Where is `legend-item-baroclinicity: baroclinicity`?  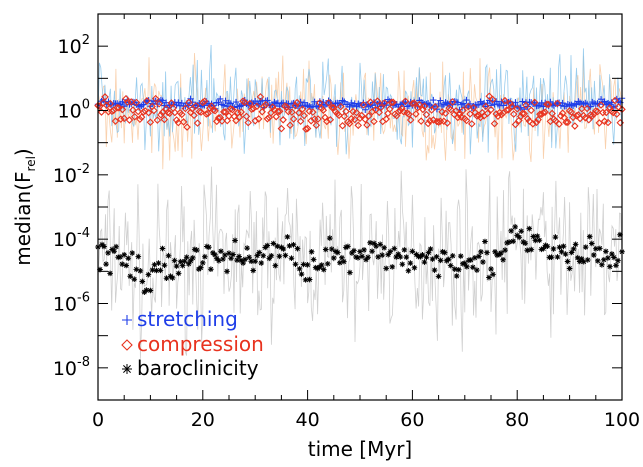
legend-item-baroclinicity: baroclinicity is located at coordinates (190, 368).